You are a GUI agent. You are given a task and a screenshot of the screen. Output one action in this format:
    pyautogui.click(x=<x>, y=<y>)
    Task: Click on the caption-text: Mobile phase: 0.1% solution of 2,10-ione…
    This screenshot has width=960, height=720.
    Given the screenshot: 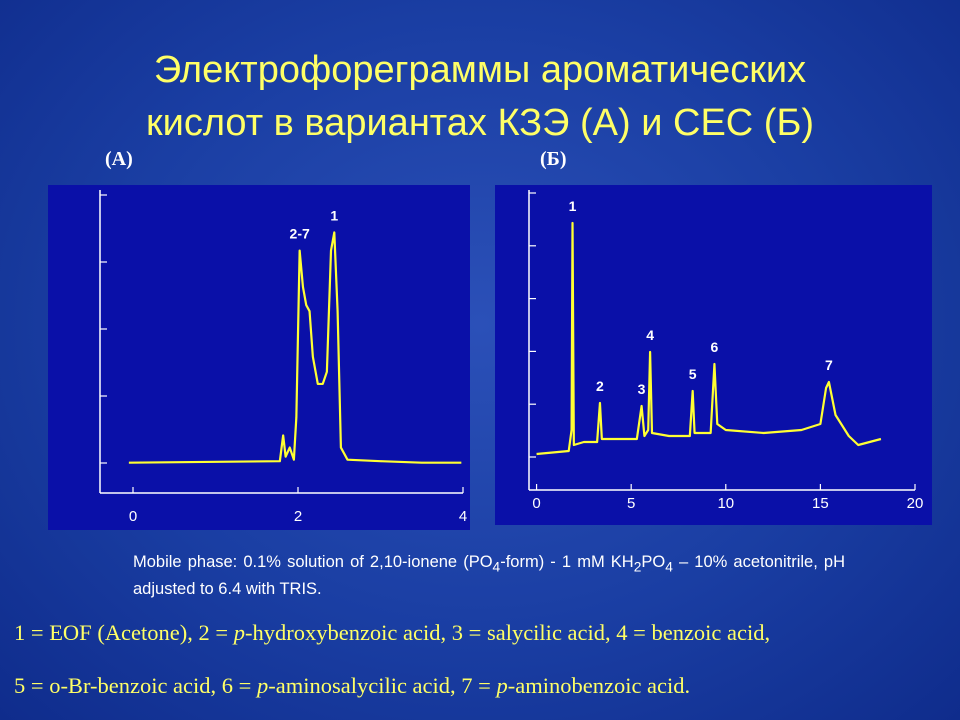 What is the action you would take?
    pyautogui.click(x=313, y=562)
    